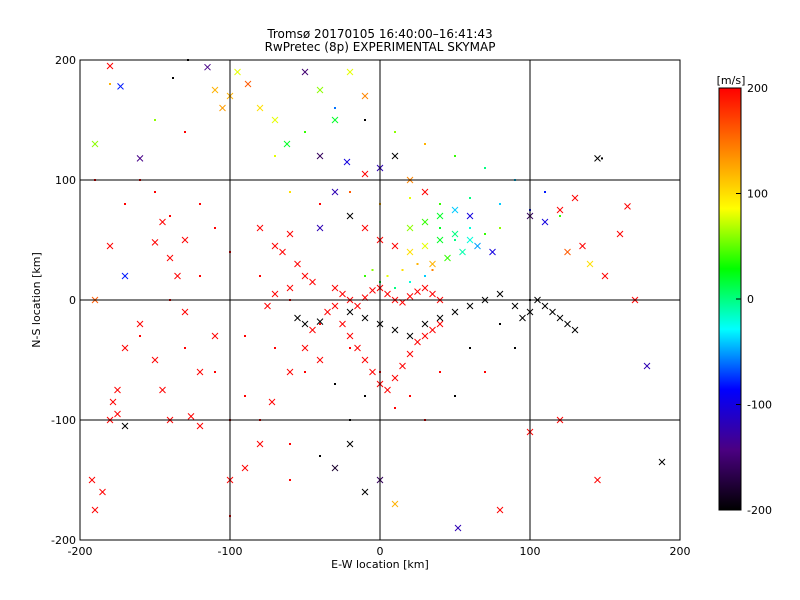 Image resolution: width=800 pixels, height=600 pixels. I want to click on y-tick-label: 0, so click(72, 300).